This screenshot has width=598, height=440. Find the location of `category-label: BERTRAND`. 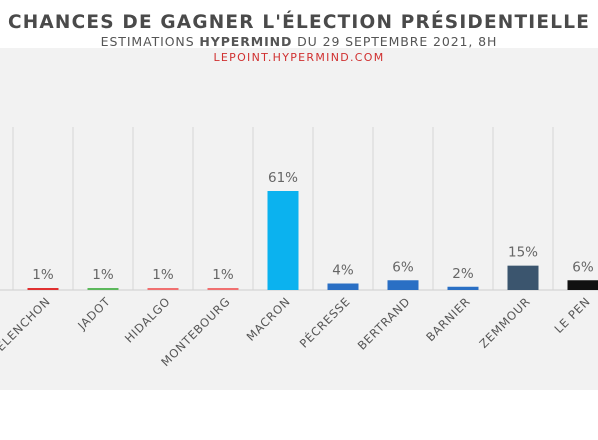

category-label: BERTRAND is located at coordinates (384, 323).